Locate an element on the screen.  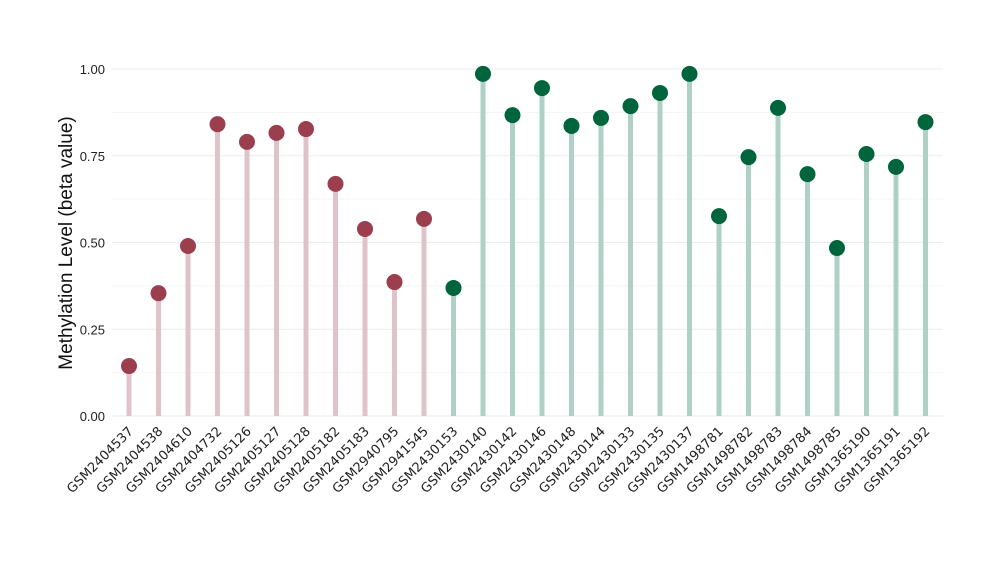
y-tick-label: 0.00 is located at coordinates (92, 416).